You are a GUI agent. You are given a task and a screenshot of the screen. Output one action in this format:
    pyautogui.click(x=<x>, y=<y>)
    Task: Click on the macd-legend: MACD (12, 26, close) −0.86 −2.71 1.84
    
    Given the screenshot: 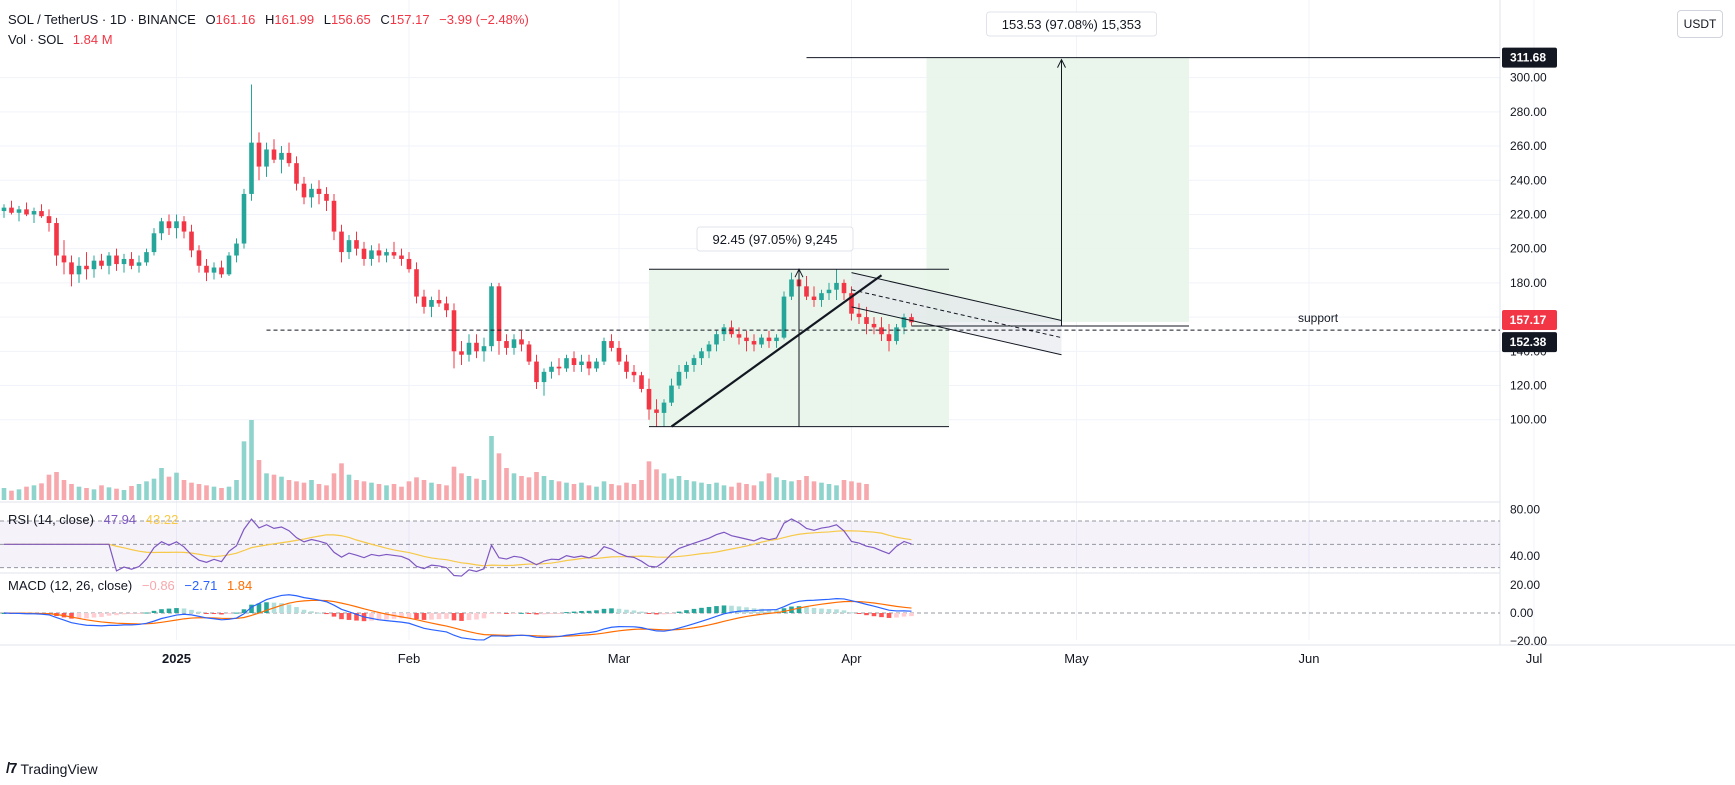 What is the action you would take?
    pyautogui.click(x=133, y=585)
    